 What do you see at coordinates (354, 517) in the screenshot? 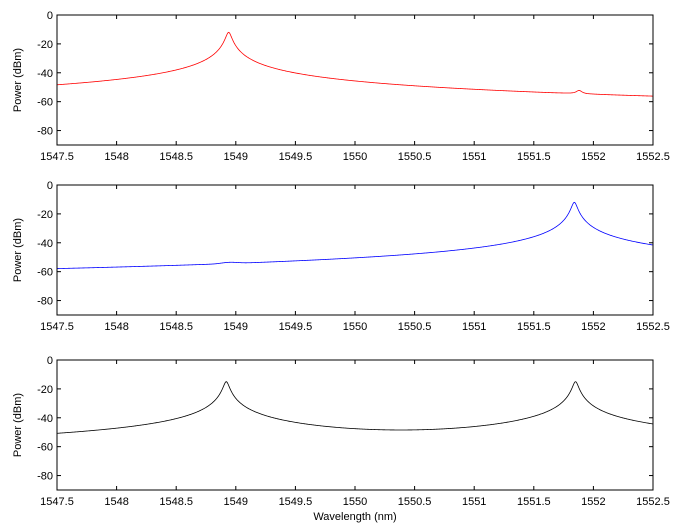
I see `x-axis-label: Wavelength (nm)` at bounding box center [354, 517].